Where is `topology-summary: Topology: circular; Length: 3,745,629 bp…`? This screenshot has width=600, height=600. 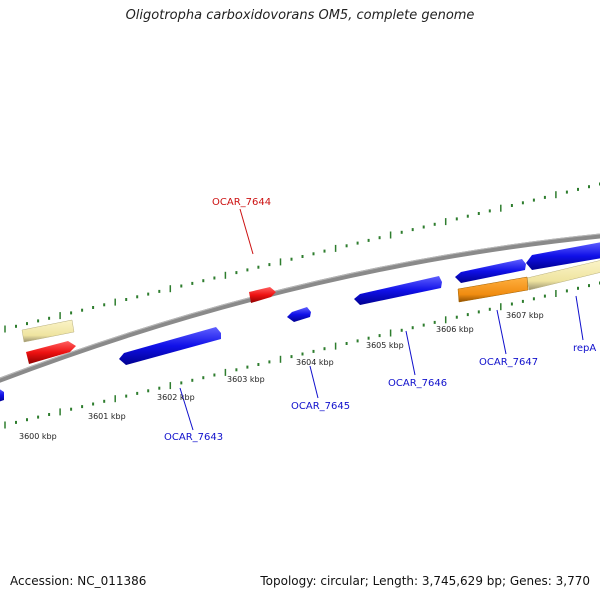
topology-summary: Topology: circular; Length: 3,745,629 bp… is located at coordinates (425, 581).